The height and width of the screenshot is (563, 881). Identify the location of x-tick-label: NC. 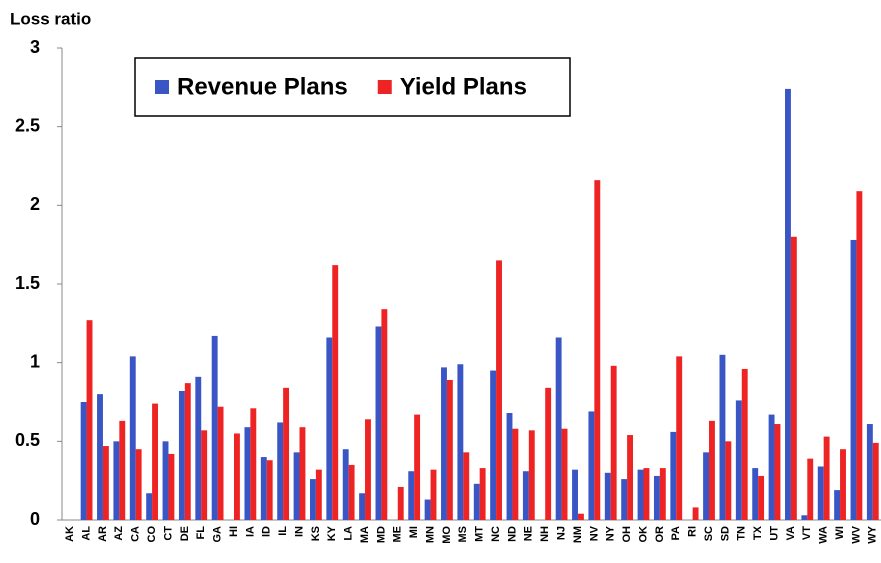
(496, 534).